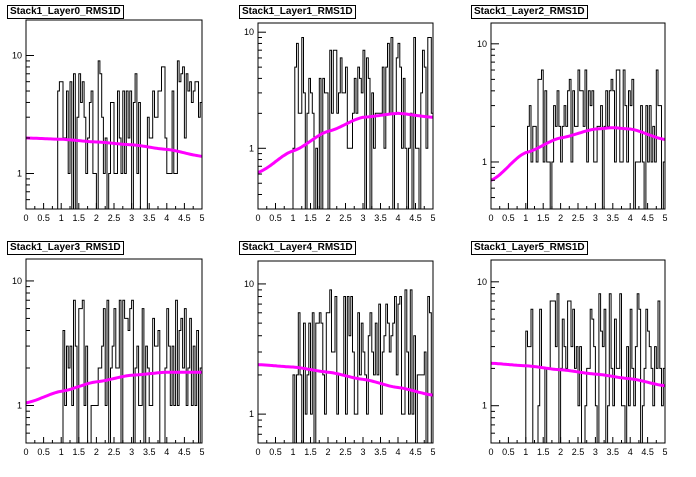  I want to click on chart-title: Stack1_Layer2_RMS1D, so click(529, 12).